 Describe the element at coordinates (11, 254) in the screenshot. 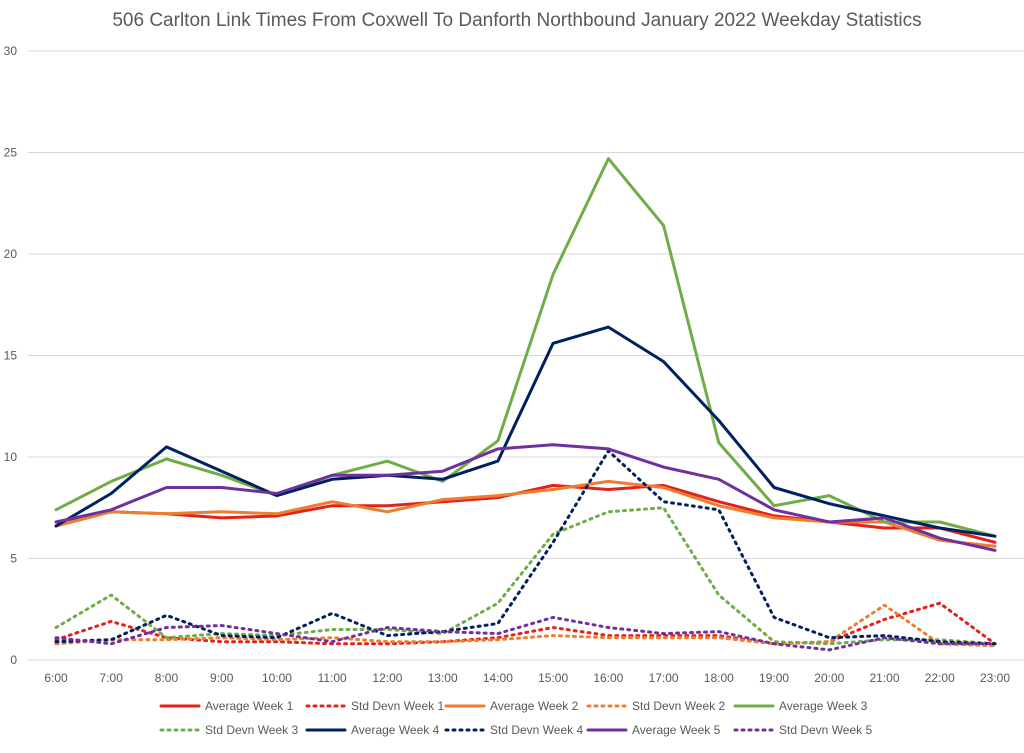

I see `y-tick-label: 20` at that location.